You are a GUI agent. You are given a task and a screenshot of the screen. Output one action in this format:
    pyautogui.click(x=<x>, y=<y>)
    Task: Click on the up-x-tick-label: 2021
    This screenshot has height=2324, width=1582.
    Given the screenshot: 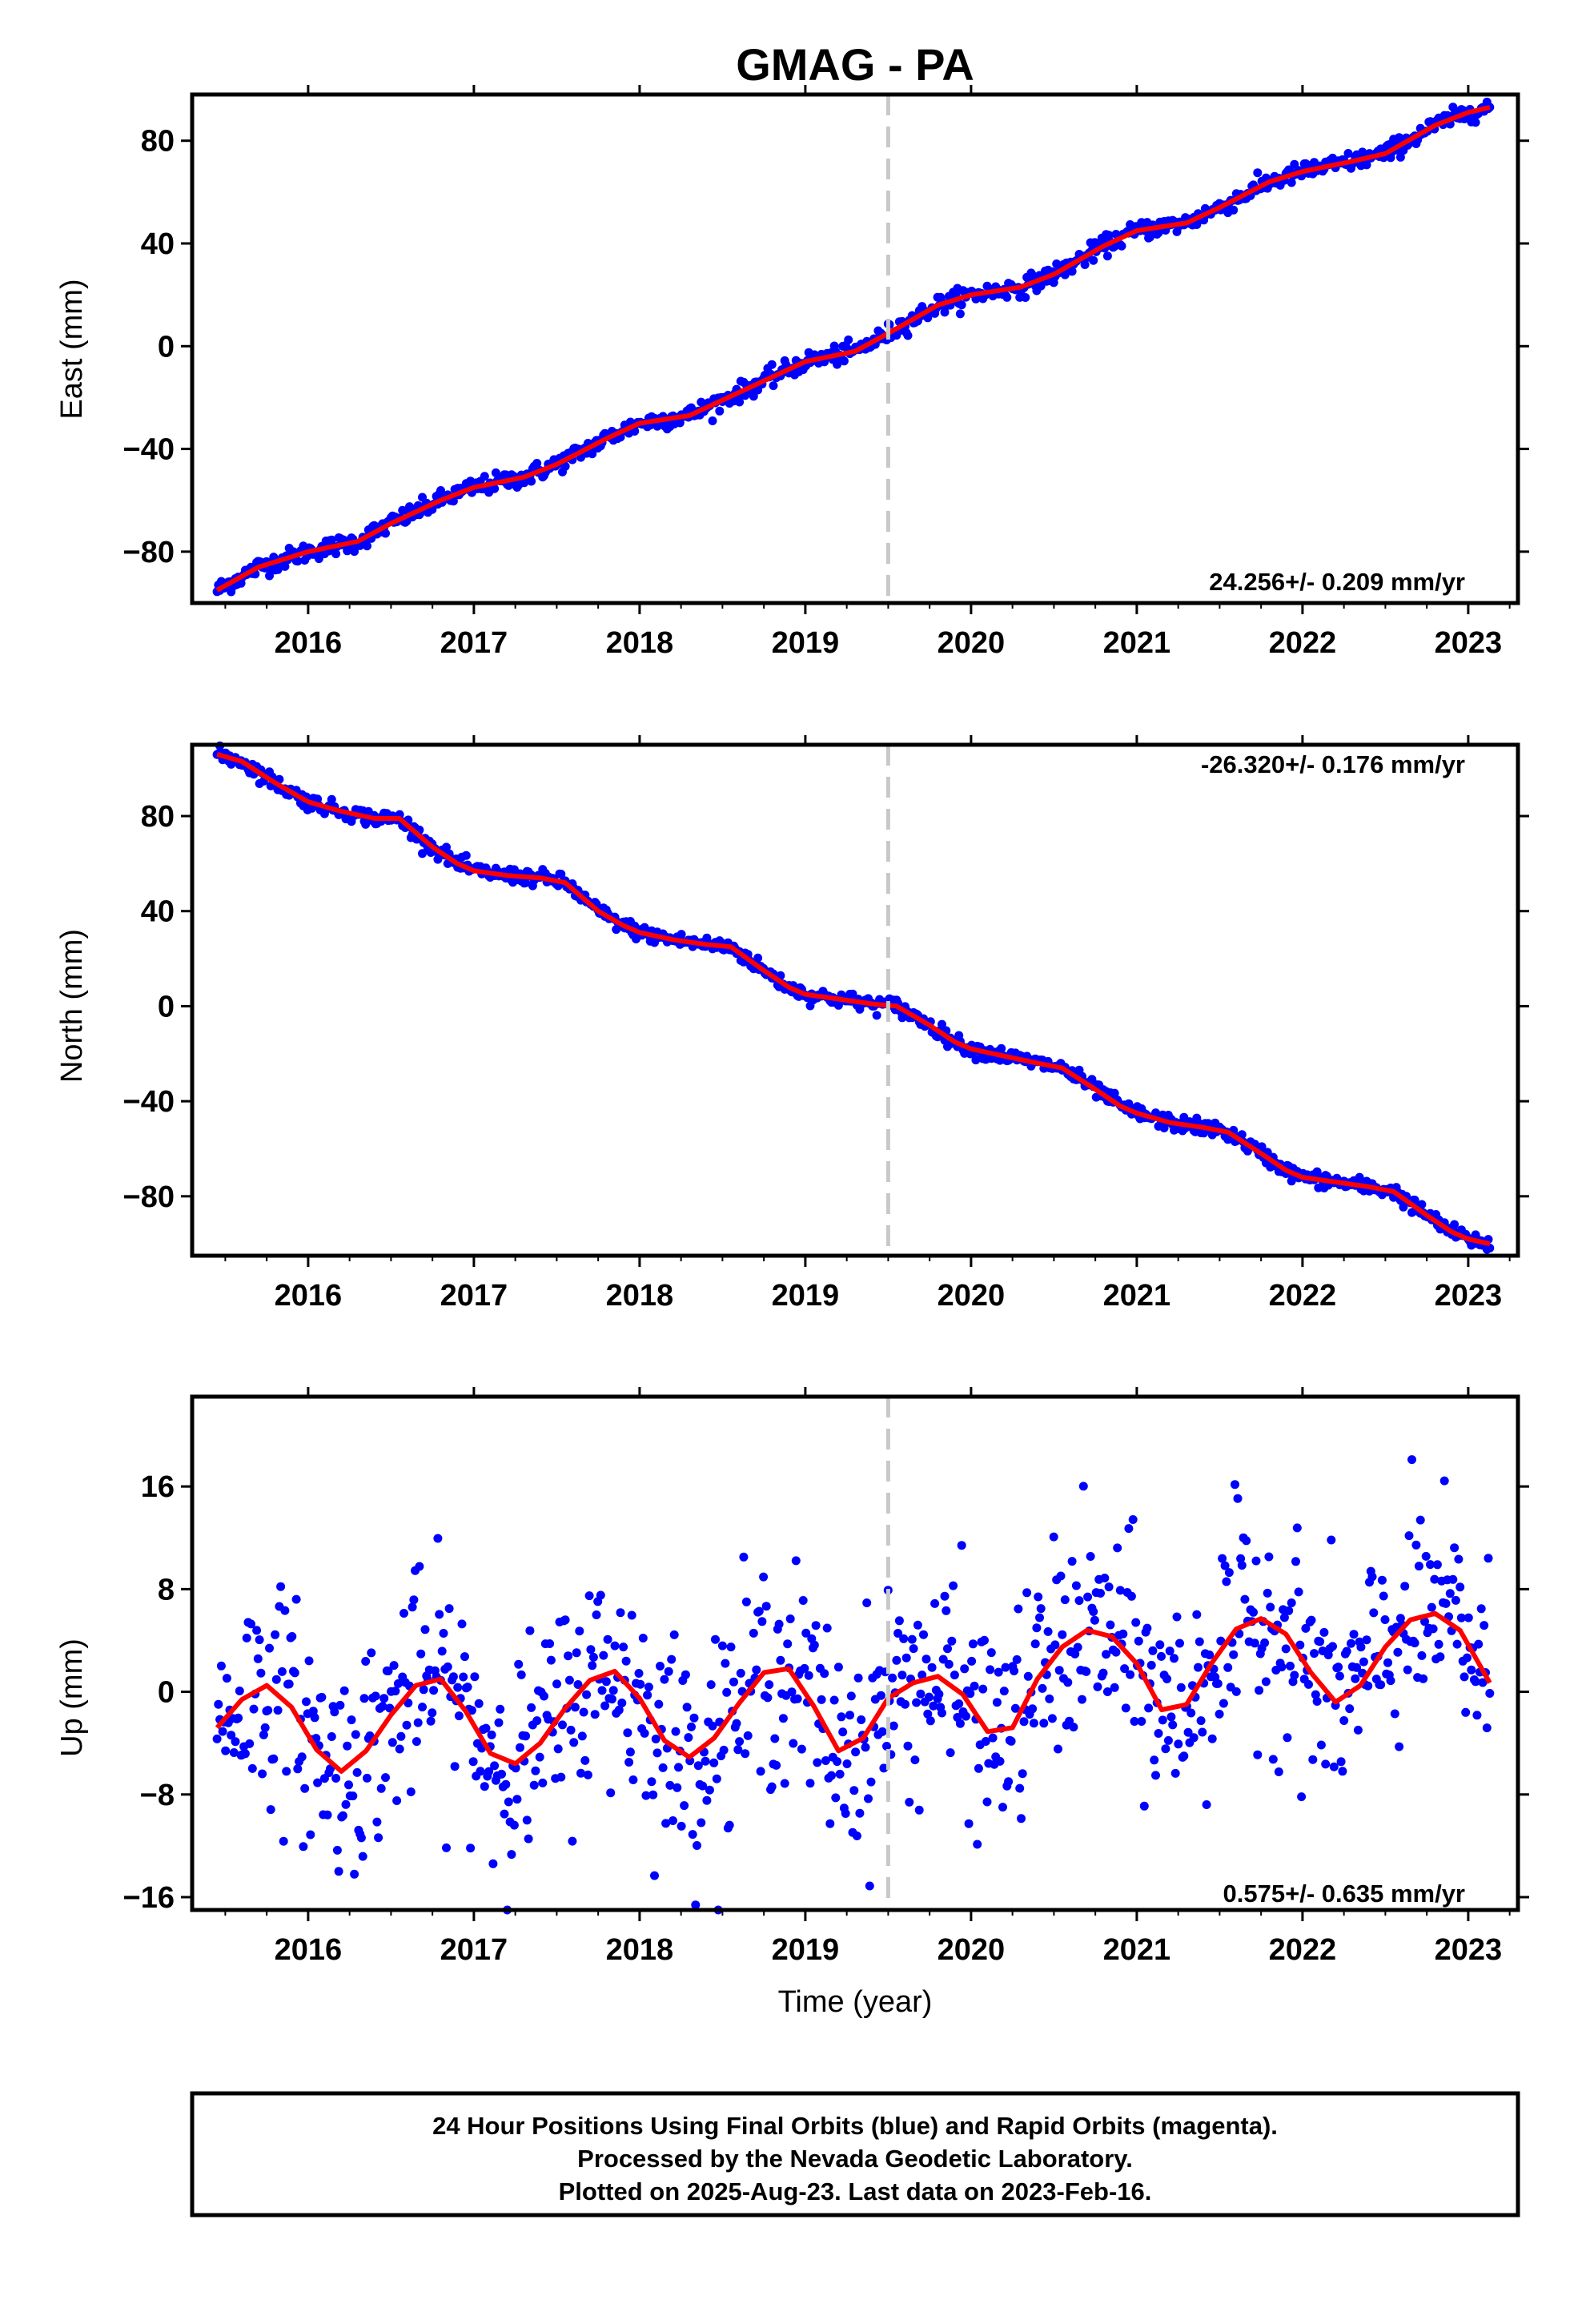 What is the action you would take?
    pyautogui.click(x=1137, y=1950)
    